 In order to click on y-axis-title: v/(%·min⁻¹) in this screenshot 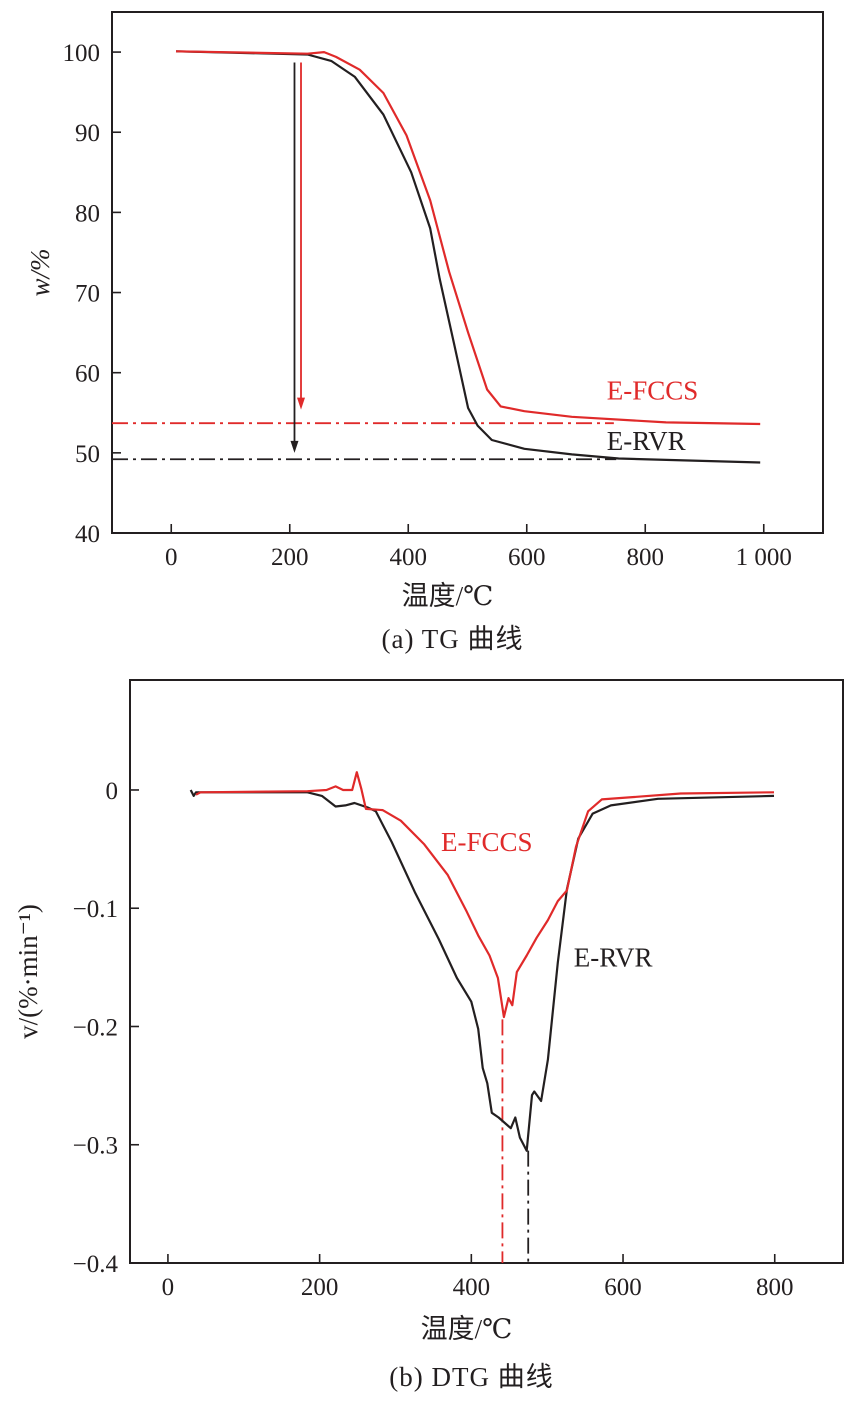, I will do `click(28, 971)`.